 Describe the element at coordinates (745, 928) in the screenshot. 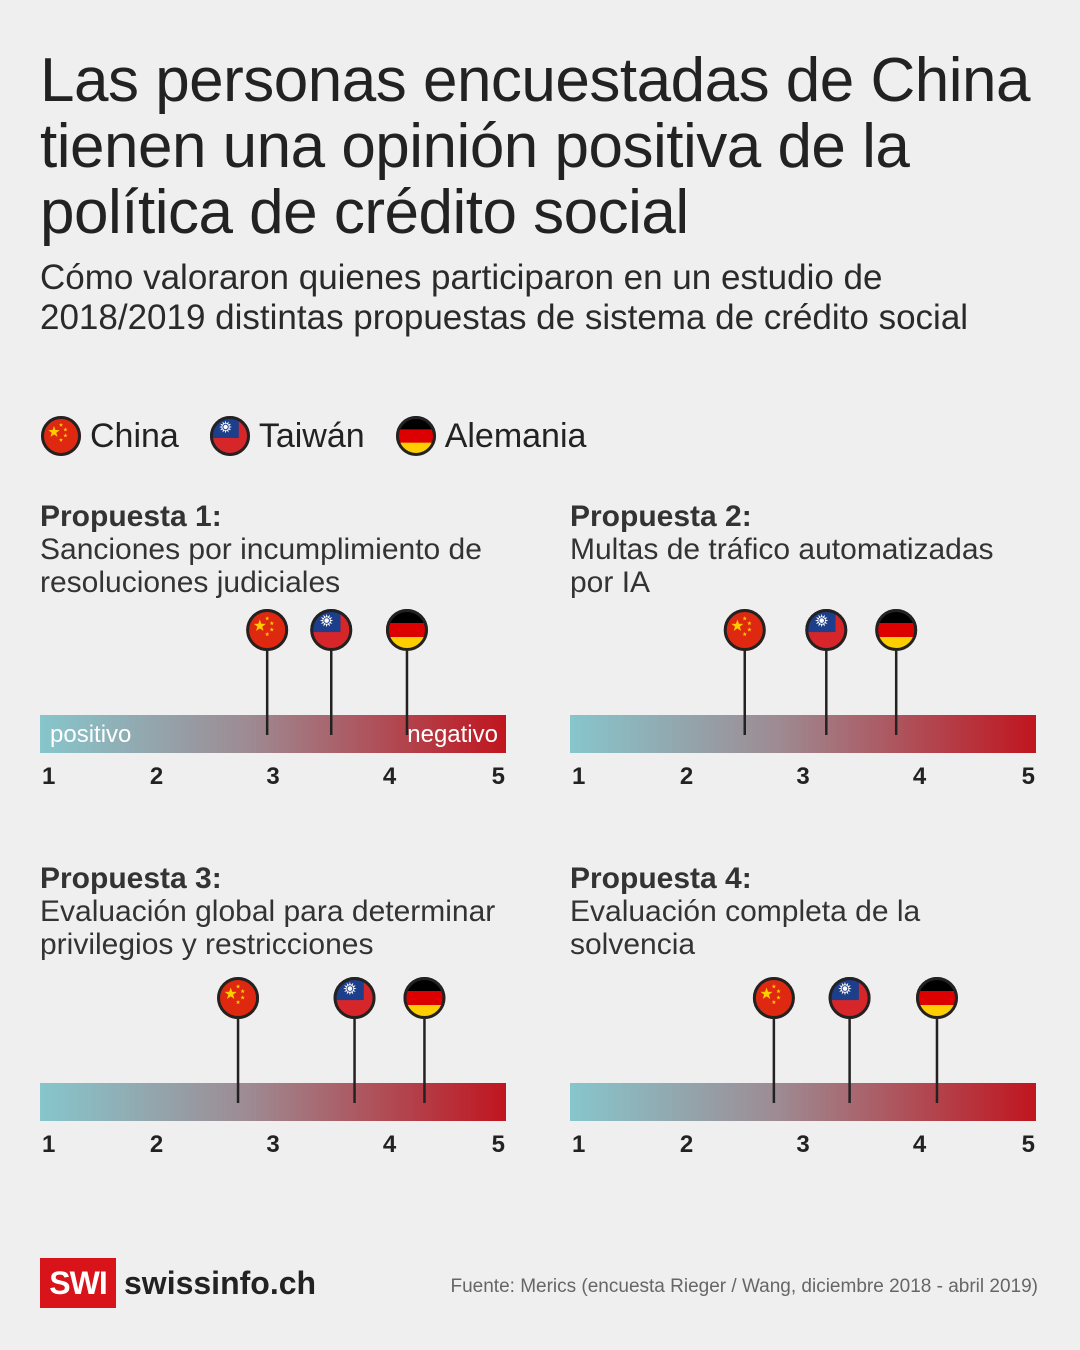

I see `proposal-description: Evaluación completa de la solvencia` at that location.